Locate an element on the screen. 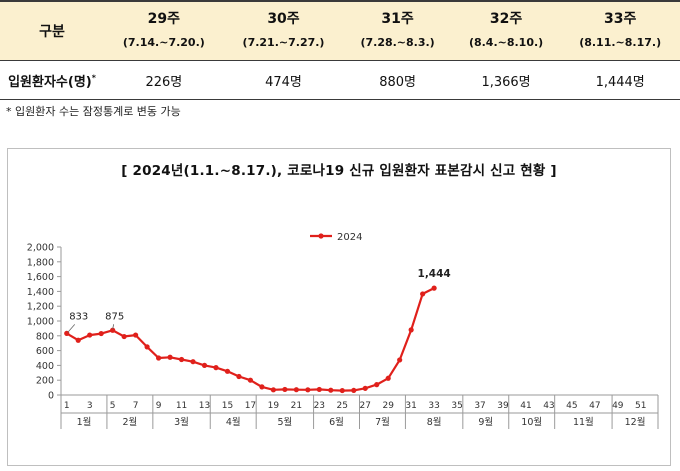  x-tick-label: 11 is located at coordinates (181, 406).